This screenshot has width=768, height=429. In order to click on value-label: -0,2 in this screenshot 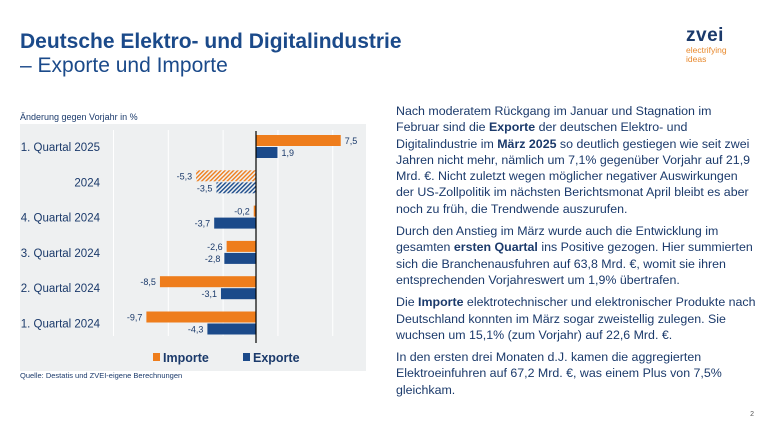, I will do `click(242, 212)`.